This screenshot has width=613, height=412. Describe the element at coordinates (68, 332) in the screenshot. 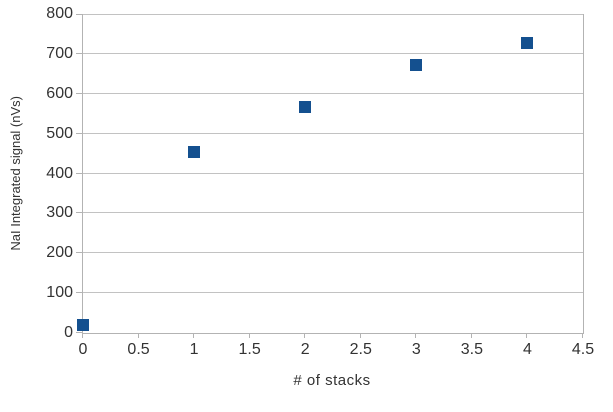

I see `y-tick-label: 0` at that location.